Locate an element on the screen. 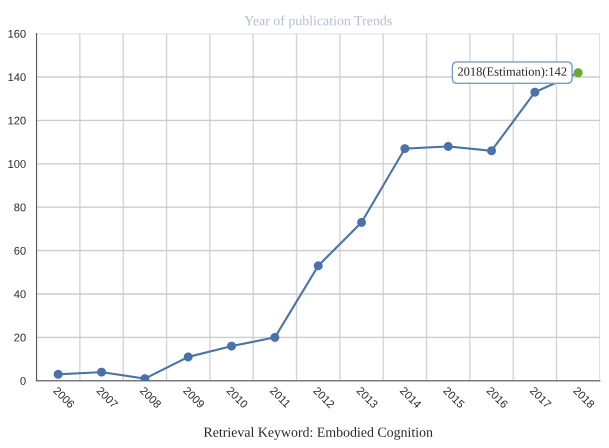 Image resolution: width=609 pixels, height=448 pixels. y-tick-label: 160 is located at coordinates (17, 34).